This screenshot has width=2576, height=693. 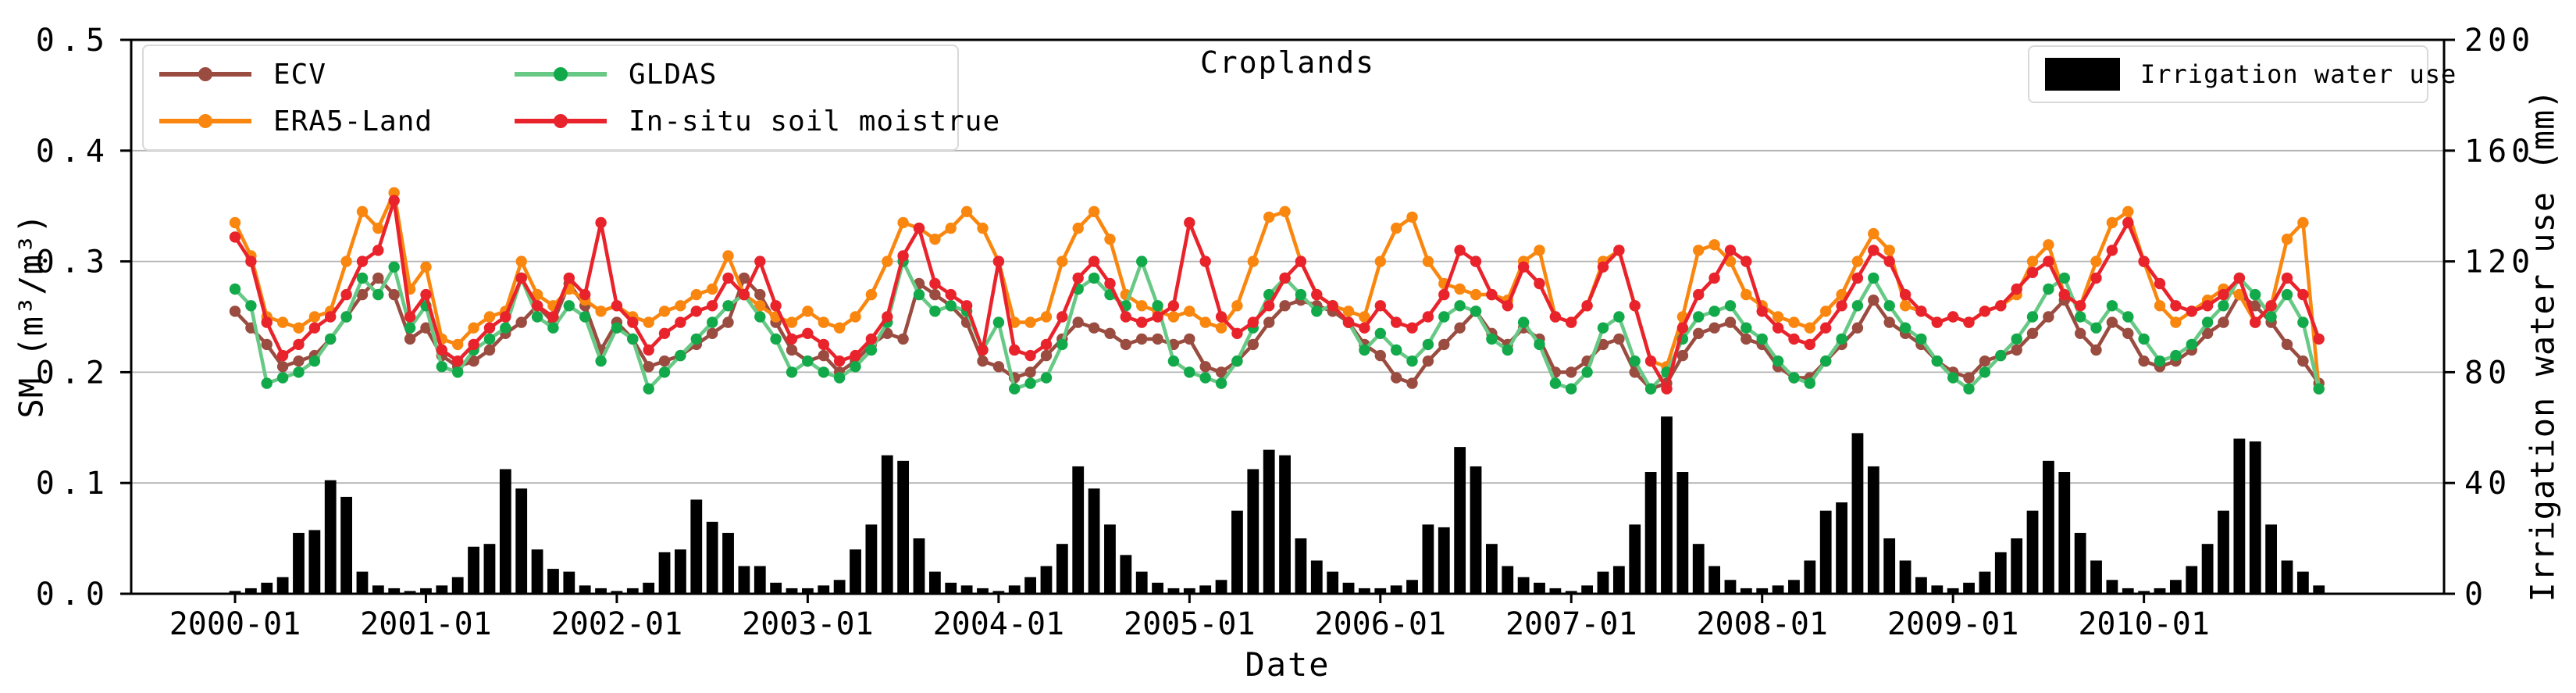 What do you see at coordinates (2144, 624) in the screenshot?
I see `x-tick-label: 2010-01` at bounding box center [2144, 624].